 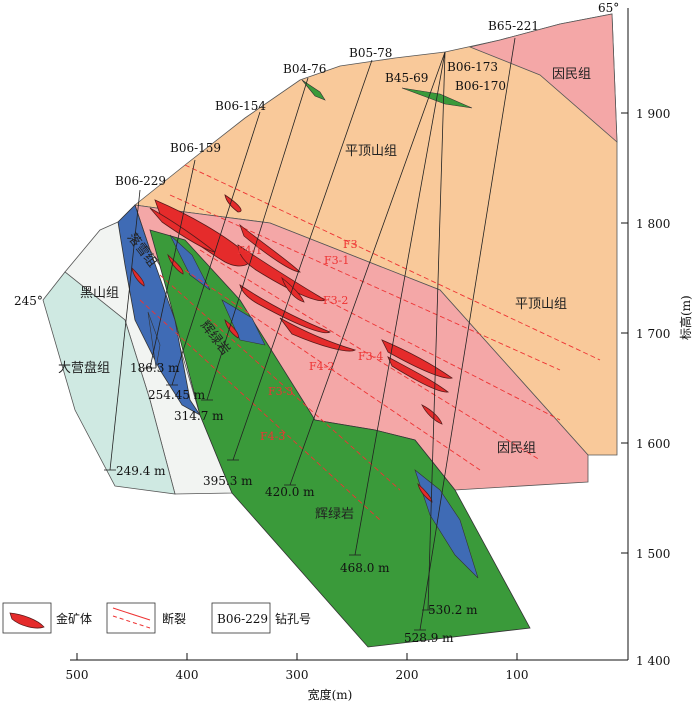 I want to click on drillhole-label-b04-76: B04-76, so click(x=304, y=69).